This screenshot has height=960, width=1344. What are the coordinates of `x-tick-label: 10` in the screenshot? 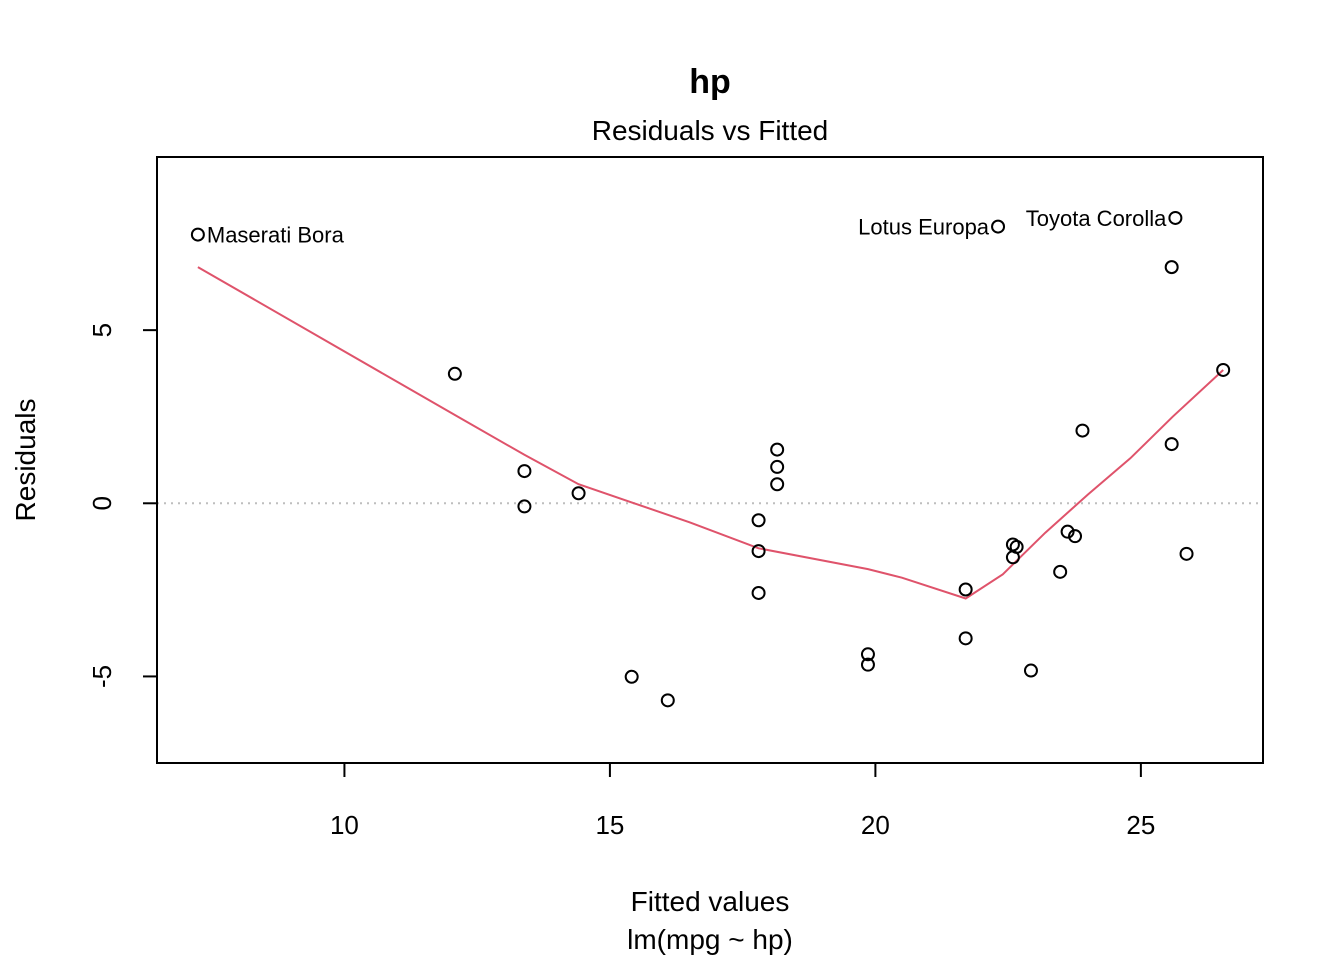 It's located at (344, 825).